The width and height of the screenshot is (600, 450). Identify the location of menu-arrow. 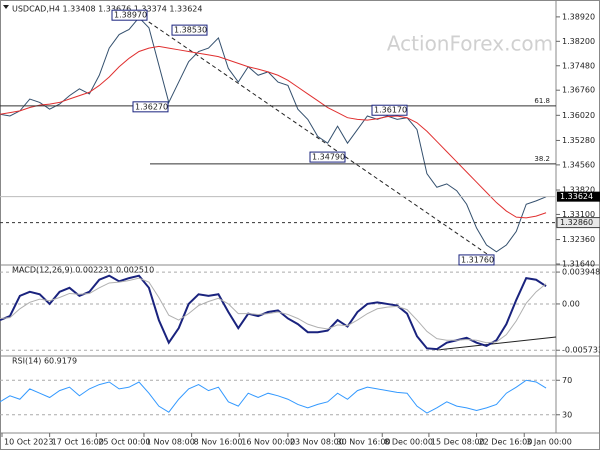
(6, 7).